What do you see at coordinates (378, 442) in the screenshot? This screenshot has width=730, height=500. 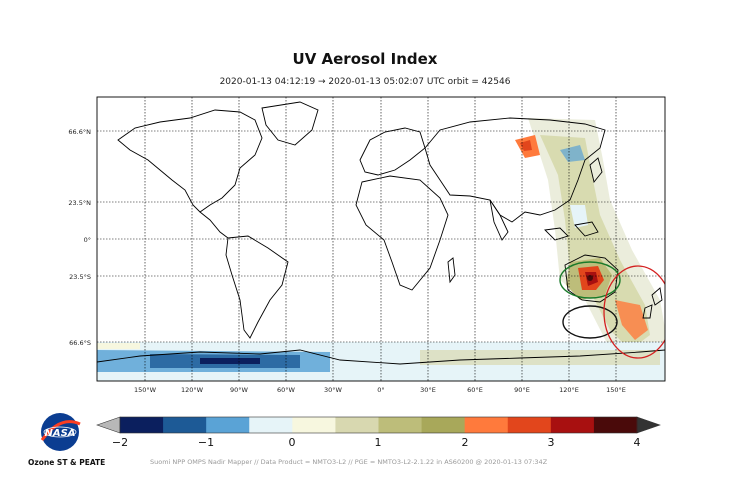 I see `colorbar-tick-label: 1` at bounding box center [378, 442].